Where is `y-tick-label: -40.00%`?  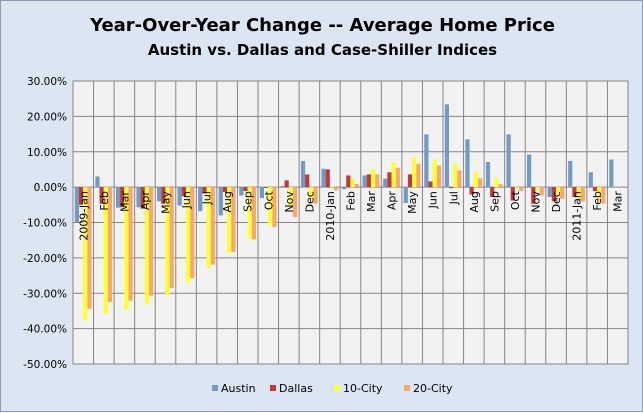
y-tick-label: -40.00% is located at coordinates (45, 330).